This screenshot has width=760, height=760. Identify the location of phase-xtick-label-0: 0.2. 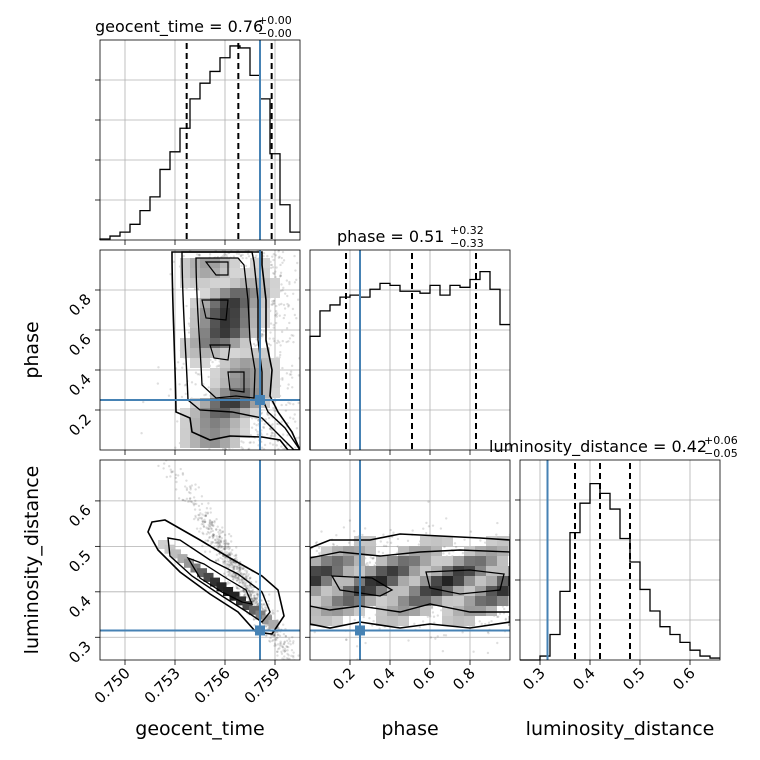
(344, 679).